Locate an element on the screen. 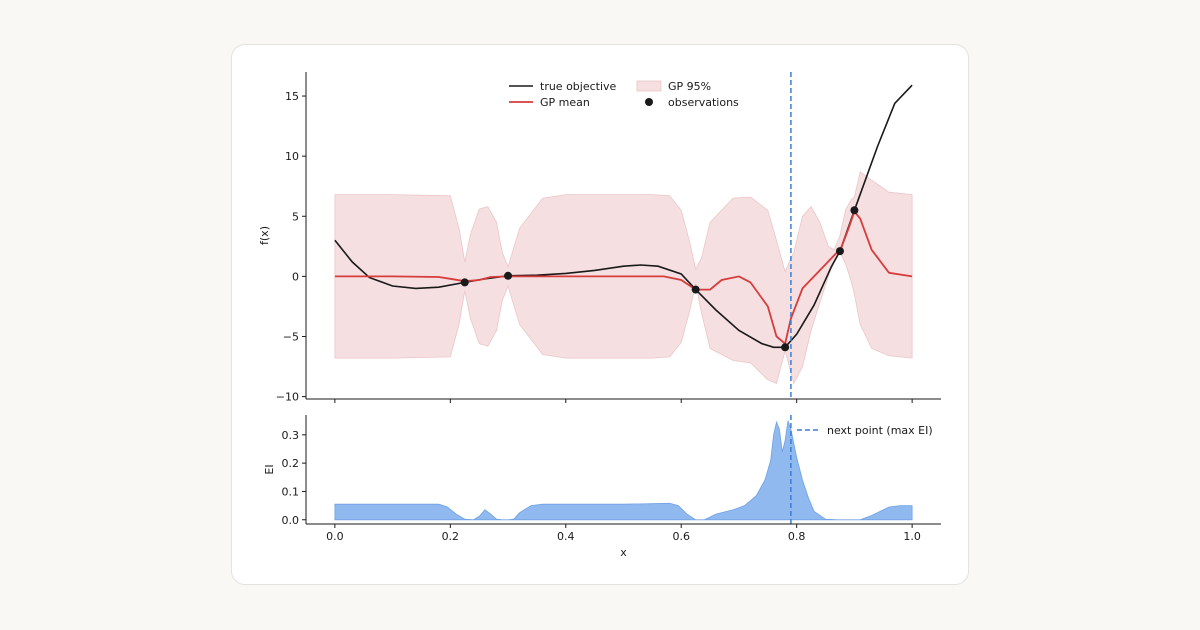 This screenshot has height=630, width=1200. gp-mean-line is located at coordinates (623, 277).